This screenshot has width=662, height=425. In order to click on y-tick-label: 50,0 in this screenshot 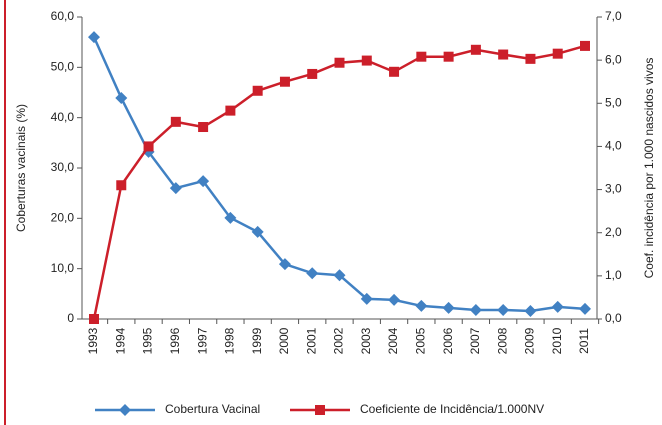, I will do `click(63, 67)`.